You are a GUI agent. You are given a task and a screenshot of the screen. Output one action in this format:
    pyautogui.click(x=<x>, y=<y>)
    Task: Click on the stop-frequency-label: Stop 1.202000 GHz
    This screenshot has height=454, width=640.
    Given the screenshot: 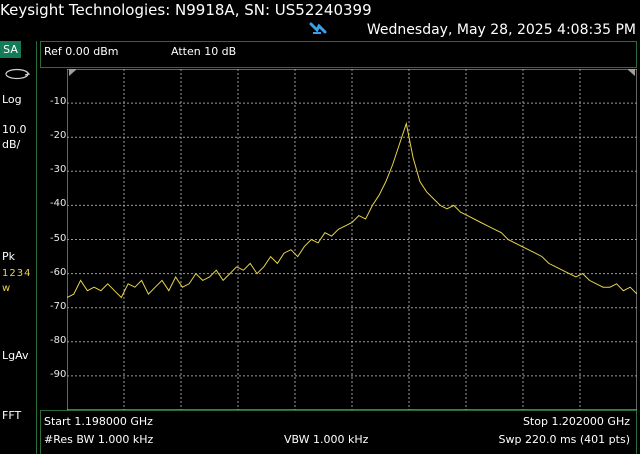 What is the action you would take?
    pyautogui.click(x=576, y=421)
    